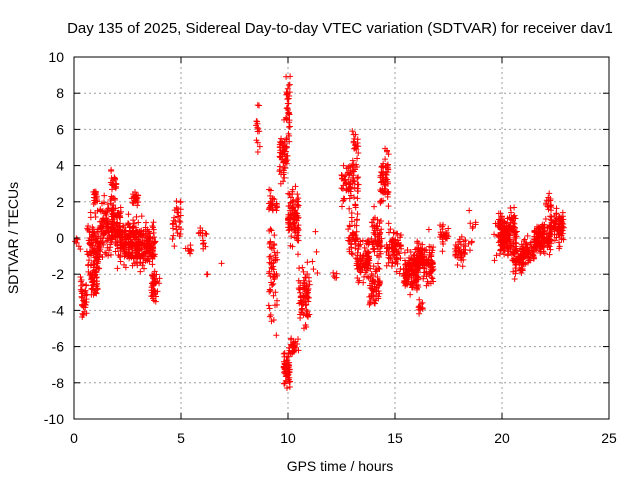 The image size is (640, 480). Describe the element at coordinates (13, 238) in the screenshot. I see `y-axis-label: SDTVAR / TECUs` at that location.